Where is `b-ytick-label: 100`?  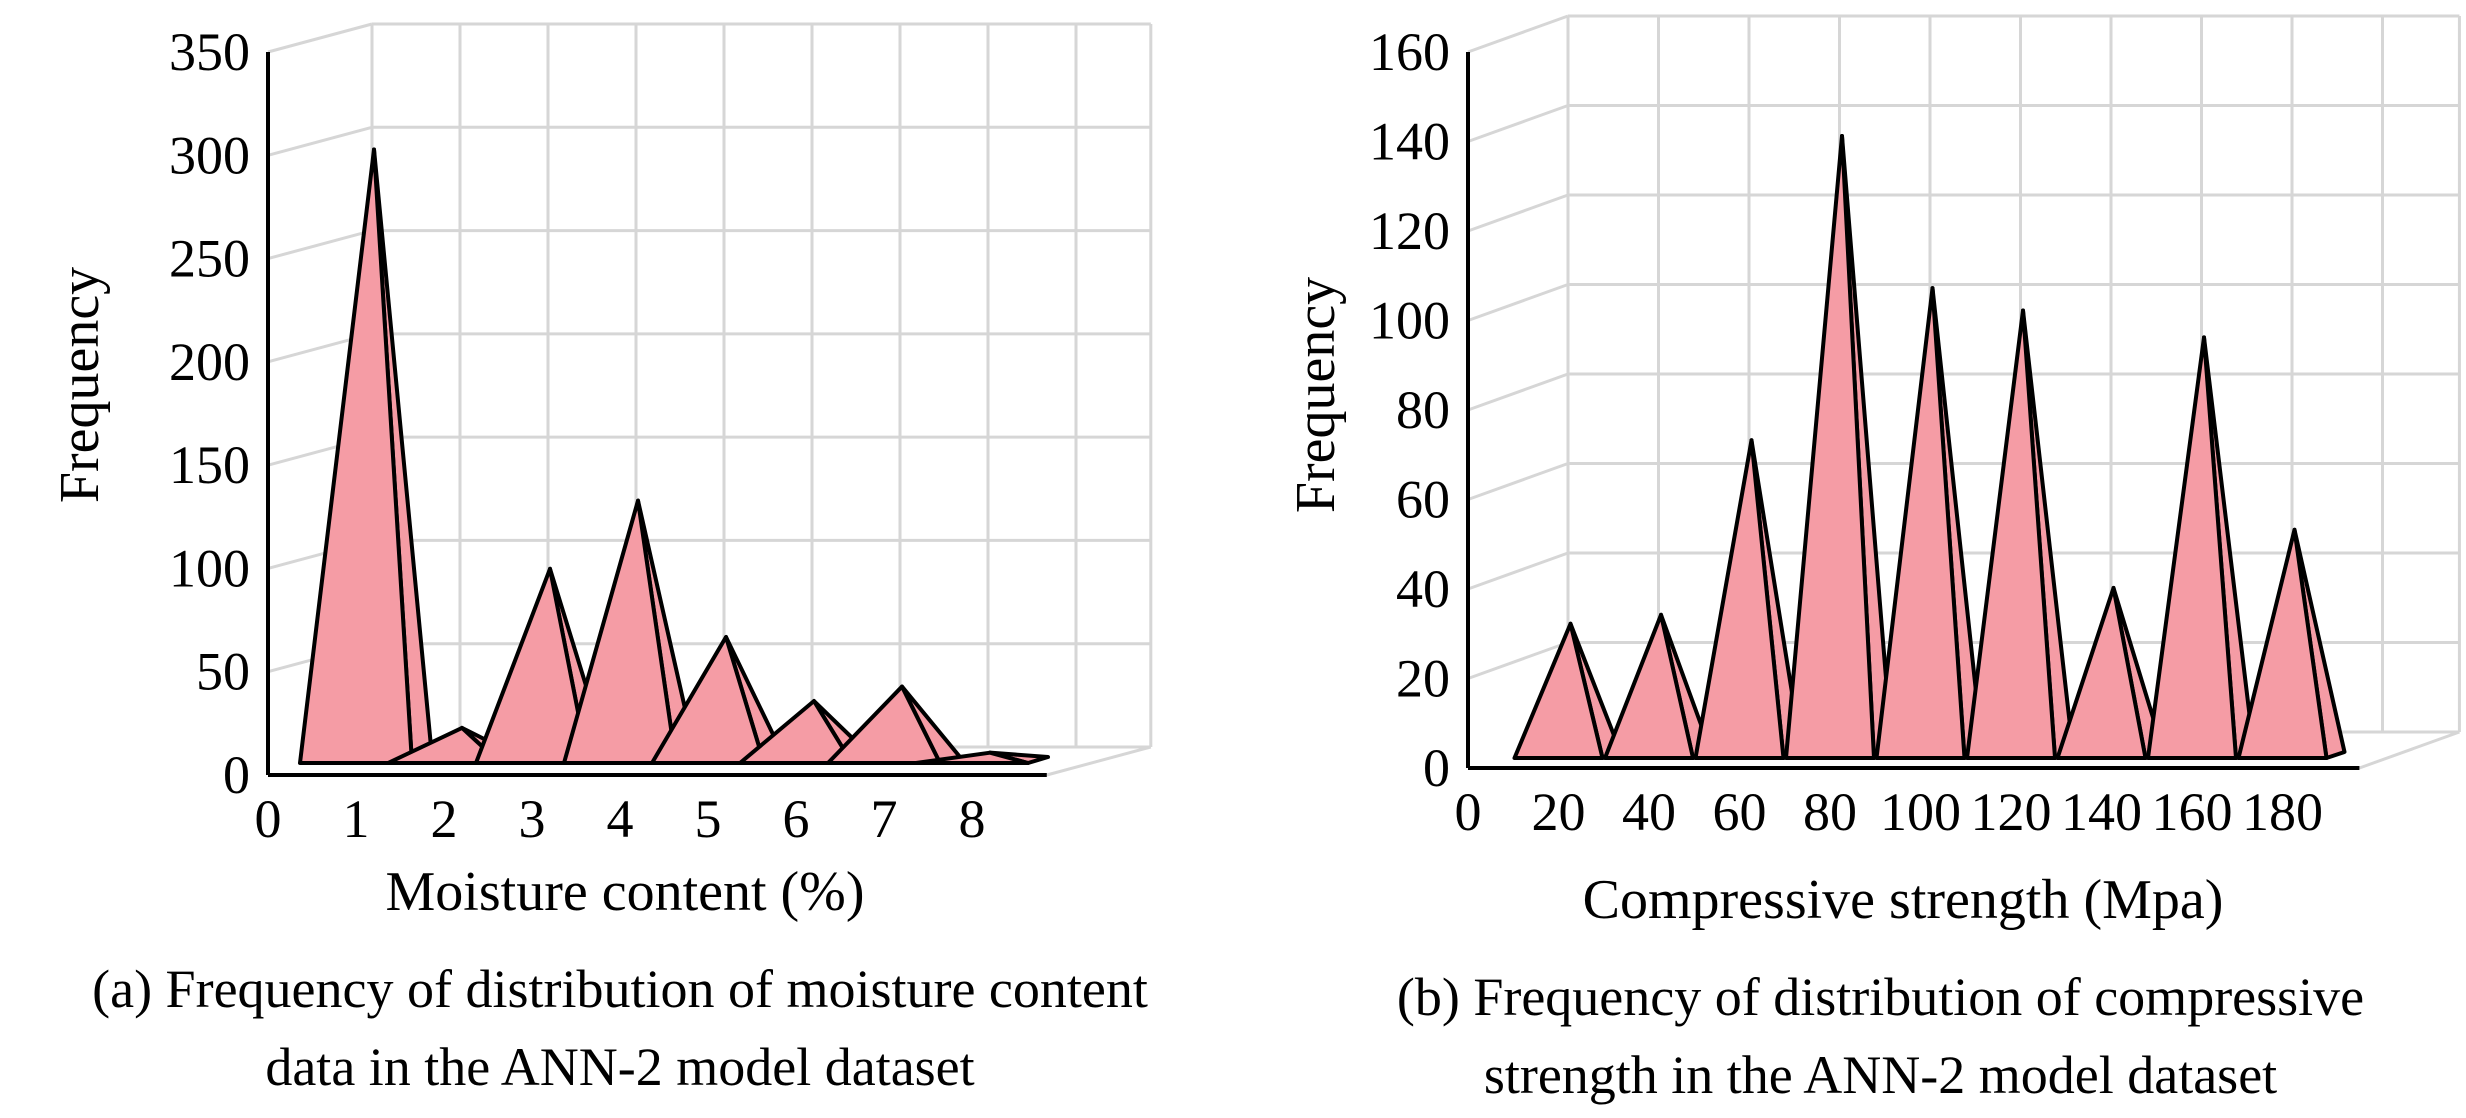
b-ytick-label: 100 is located at coordinates (1409, 321).